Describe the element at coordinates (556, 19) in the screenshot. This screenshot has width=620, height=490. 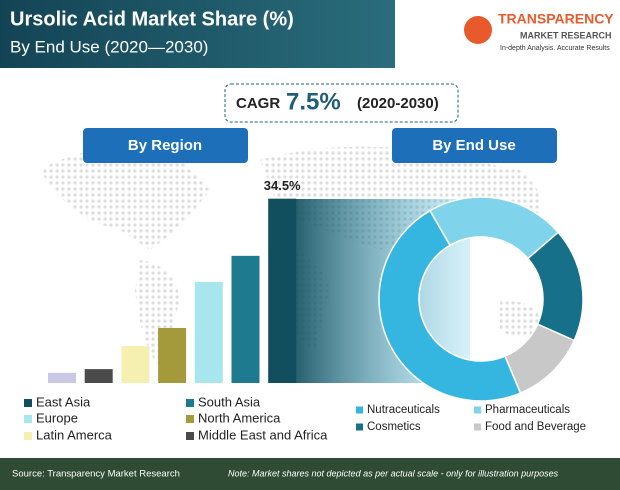
I see `logo-name: TRANSPARENCY` at that location.